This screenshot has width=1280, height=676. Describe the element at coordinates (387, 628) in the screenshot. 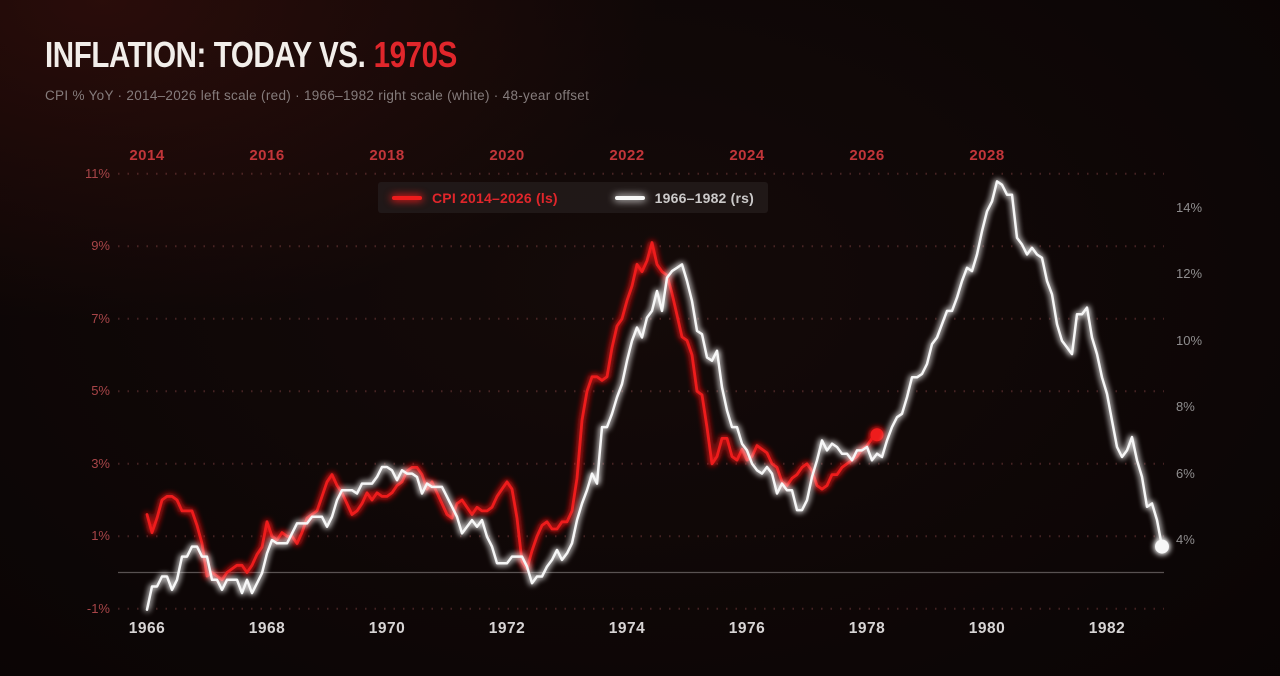

I see `x-bottom-tick-1970: 1970` at that location.